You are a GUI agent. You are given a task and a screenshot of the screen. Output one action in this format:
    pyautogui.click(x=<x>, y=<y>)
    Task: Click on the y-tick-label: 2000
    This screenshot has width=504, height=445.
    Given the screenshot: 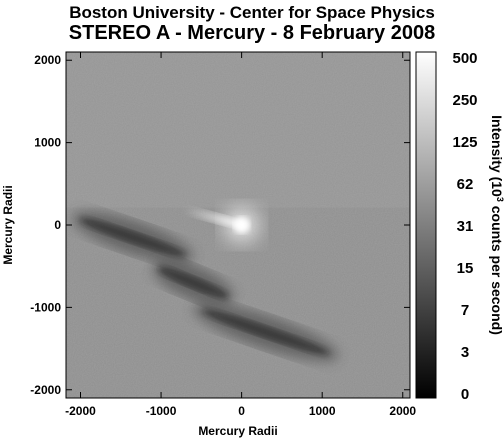 What is the action you would take?
    pyautogui.click(x=47, y=60)
    